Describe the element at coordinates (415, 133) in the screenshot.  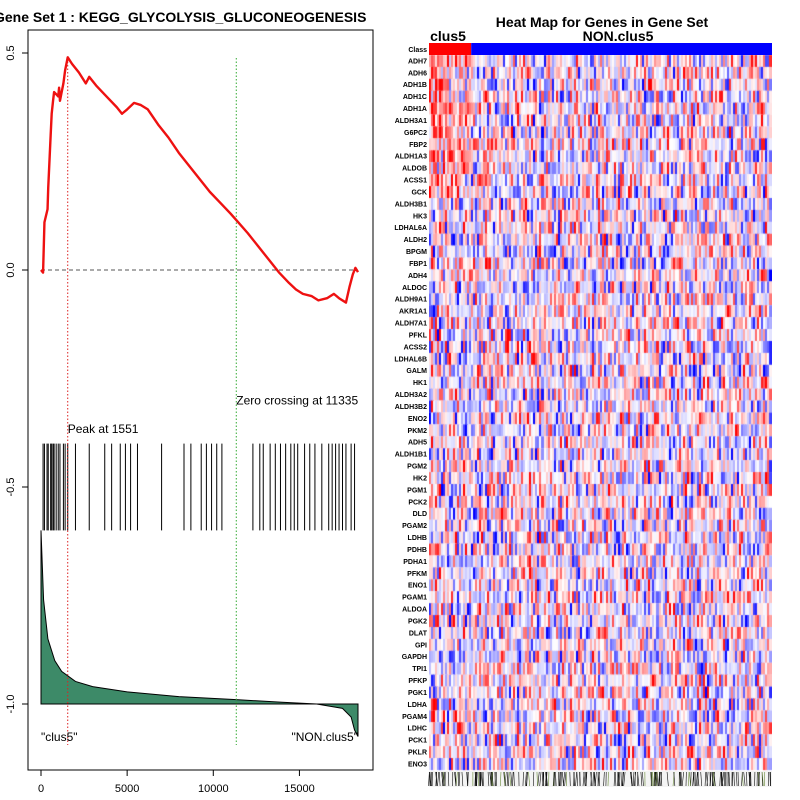
I see `gene-label: G6PC2` at that location.